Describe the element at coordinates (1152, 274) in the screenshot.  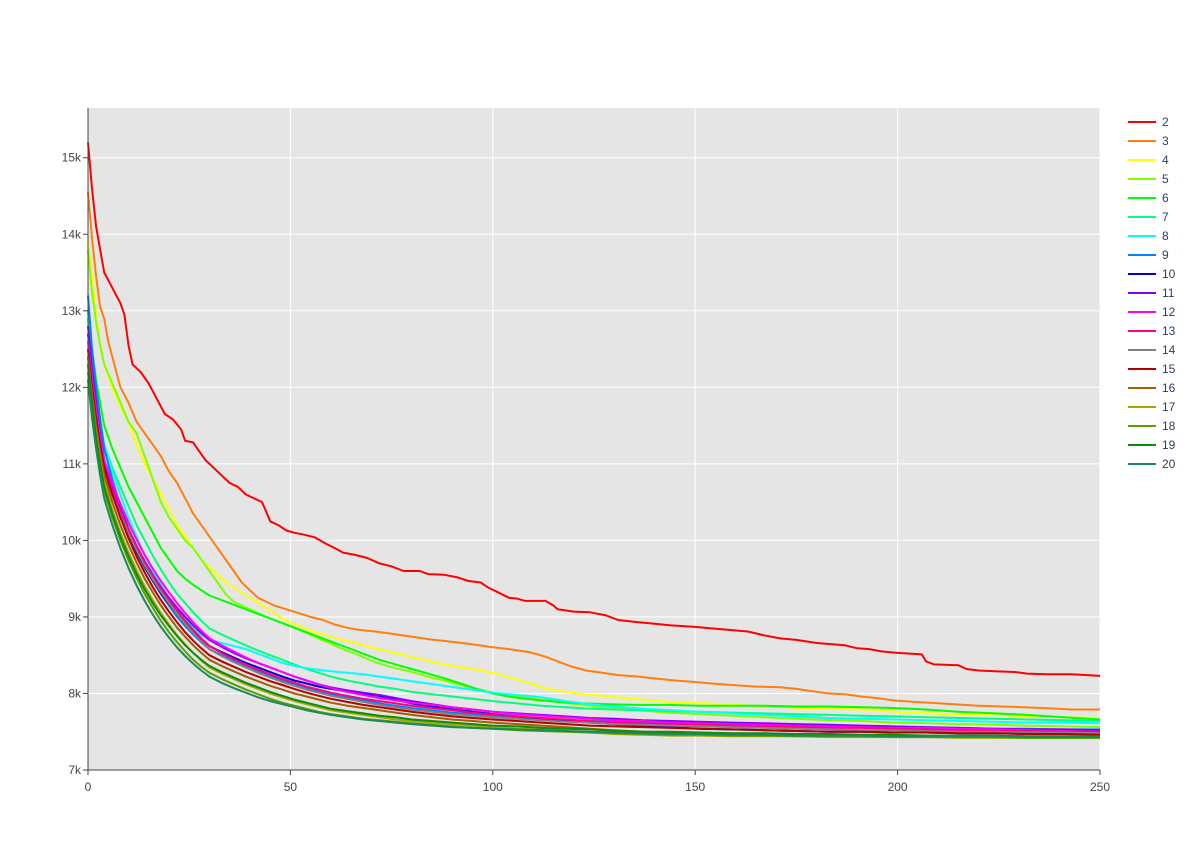
I see `legend-item-10: 10` at that location.